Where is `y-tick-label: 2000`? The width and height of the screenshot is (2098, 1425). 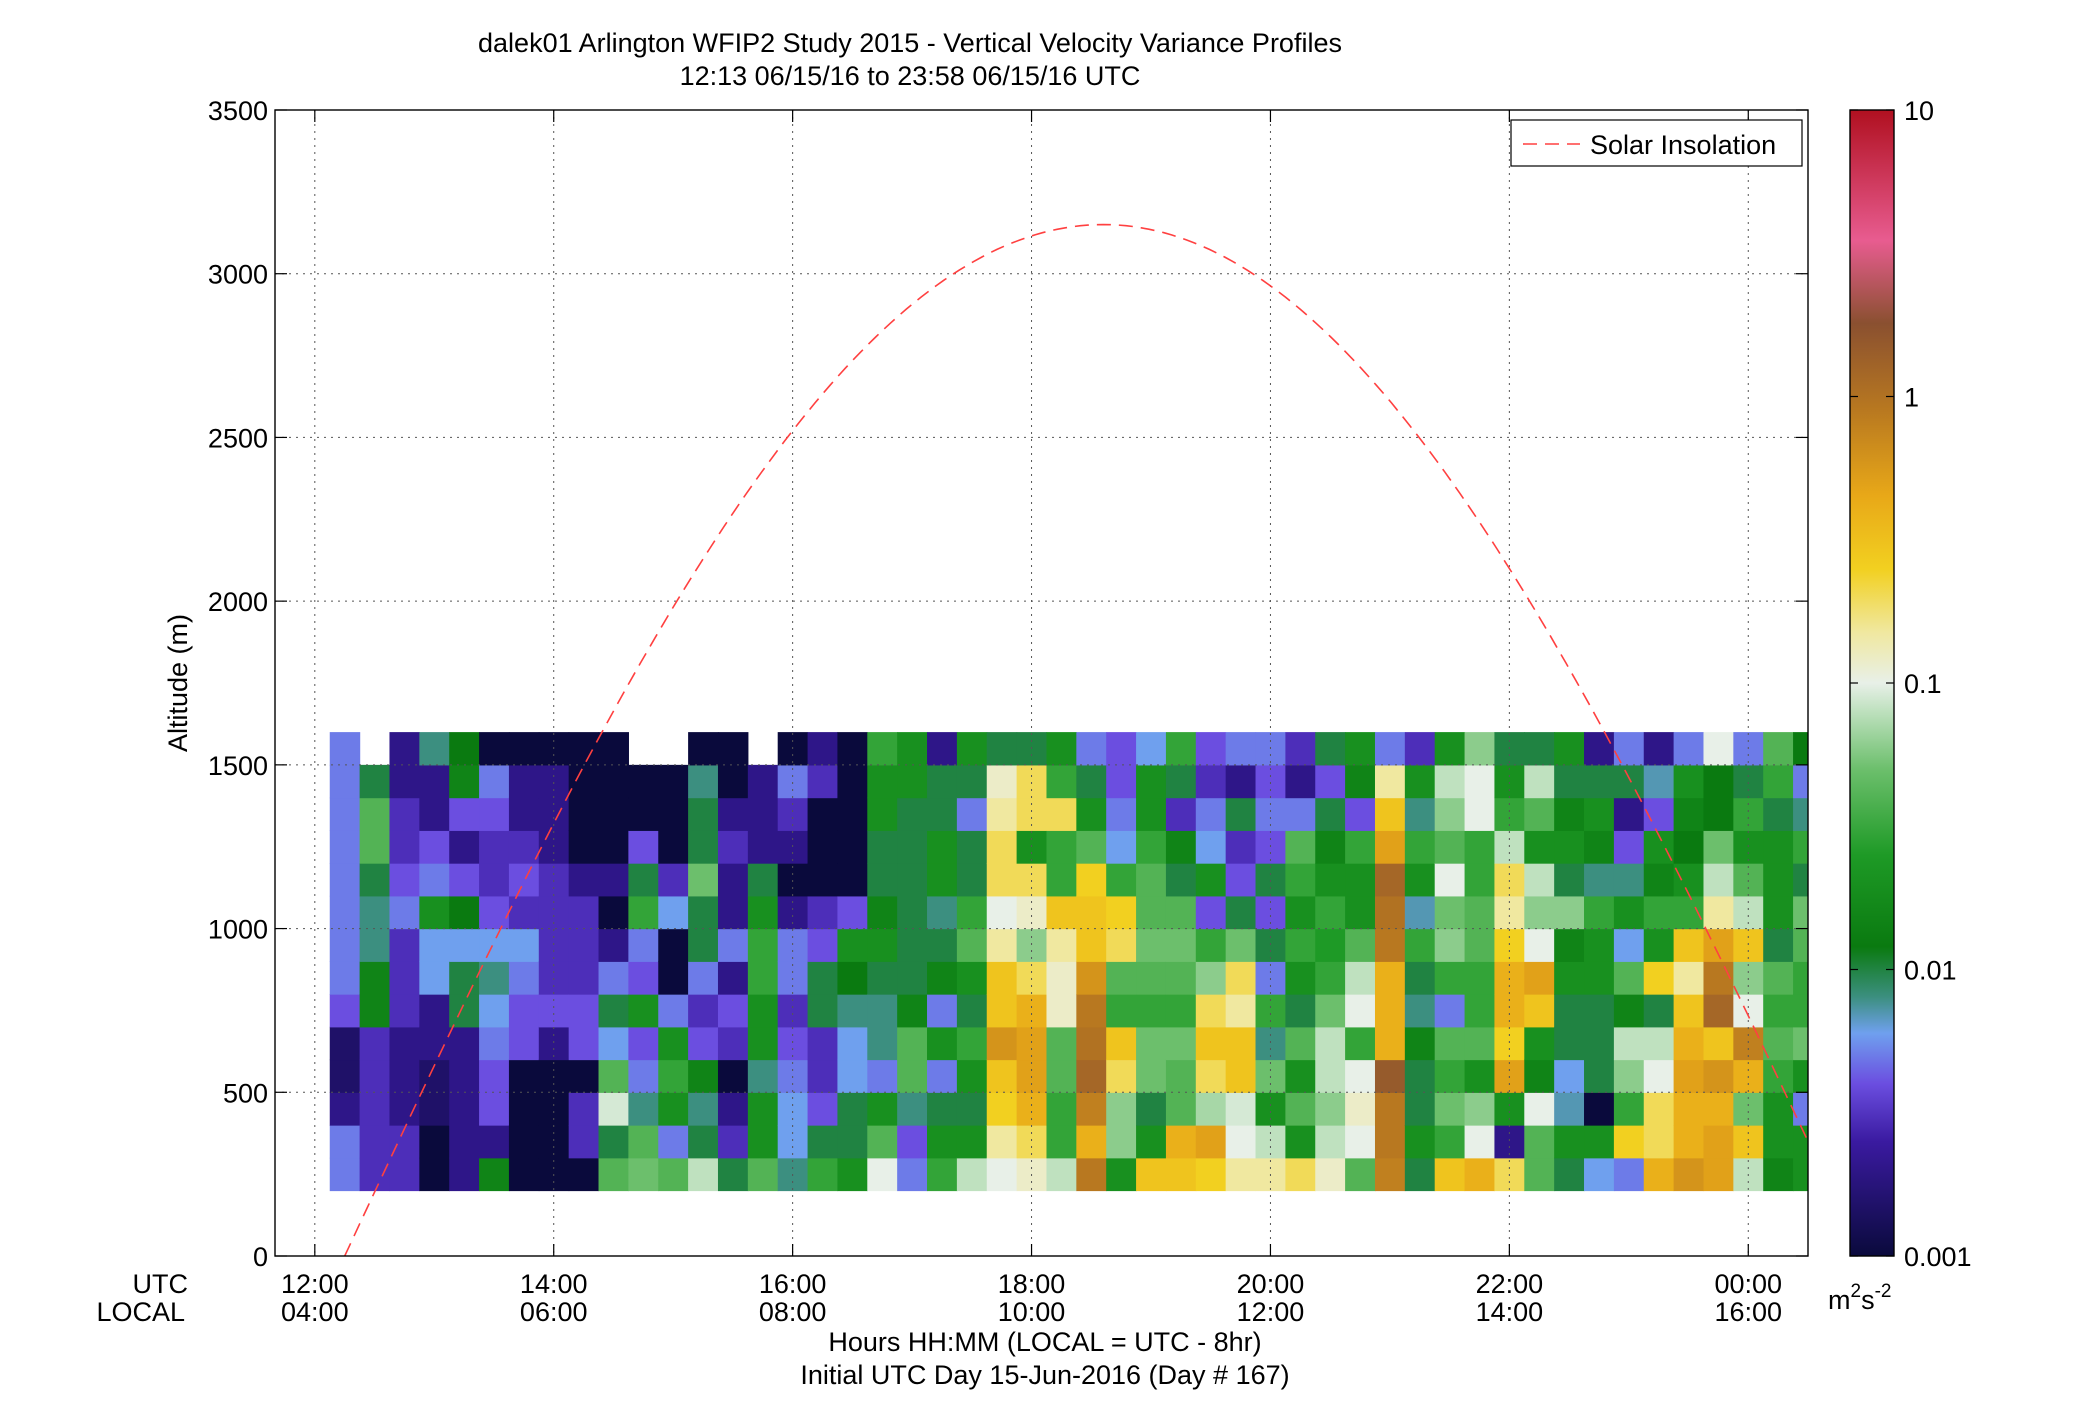
y-tick-label: 2000 is located at coordinates (238, 602).